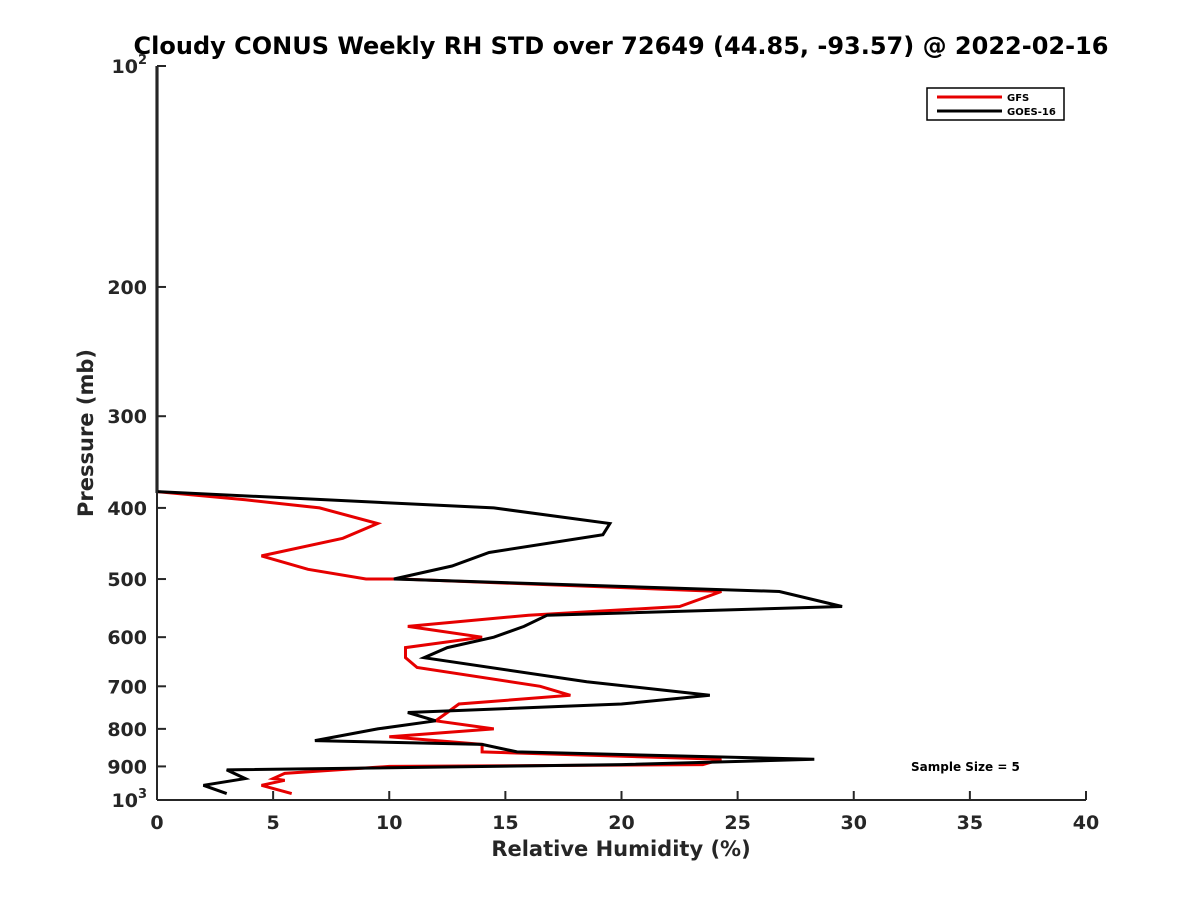  Describe the element at coordinates (389, 823) in the screenshot. I see `x-tick-label: 10` at that location.